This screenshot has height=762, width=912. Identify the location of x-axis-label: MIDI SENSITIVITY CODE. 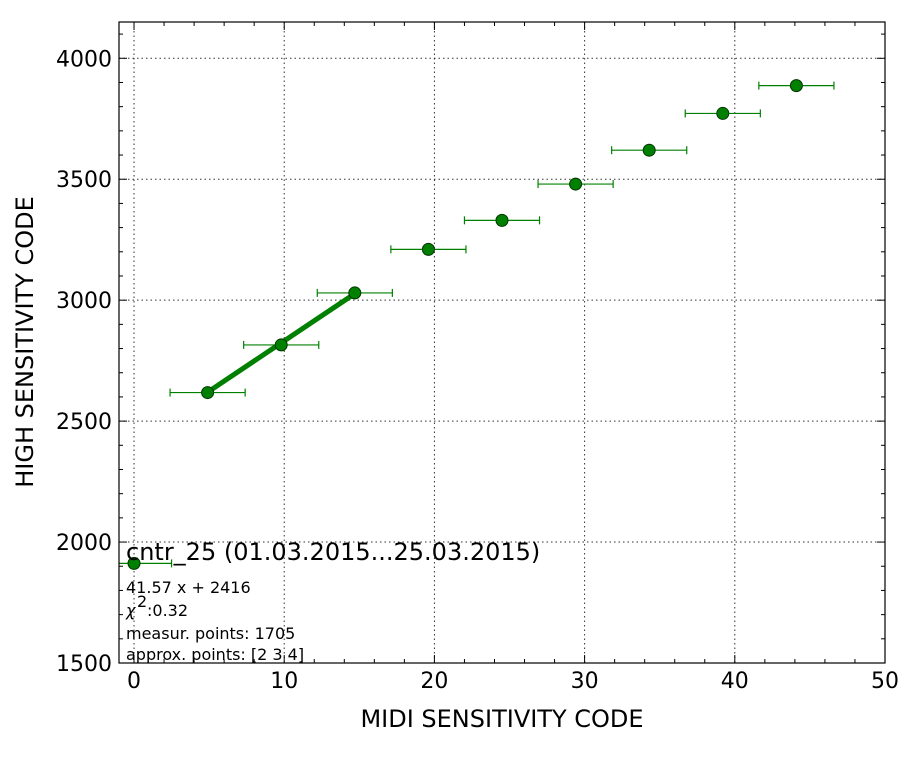
(501, 719).